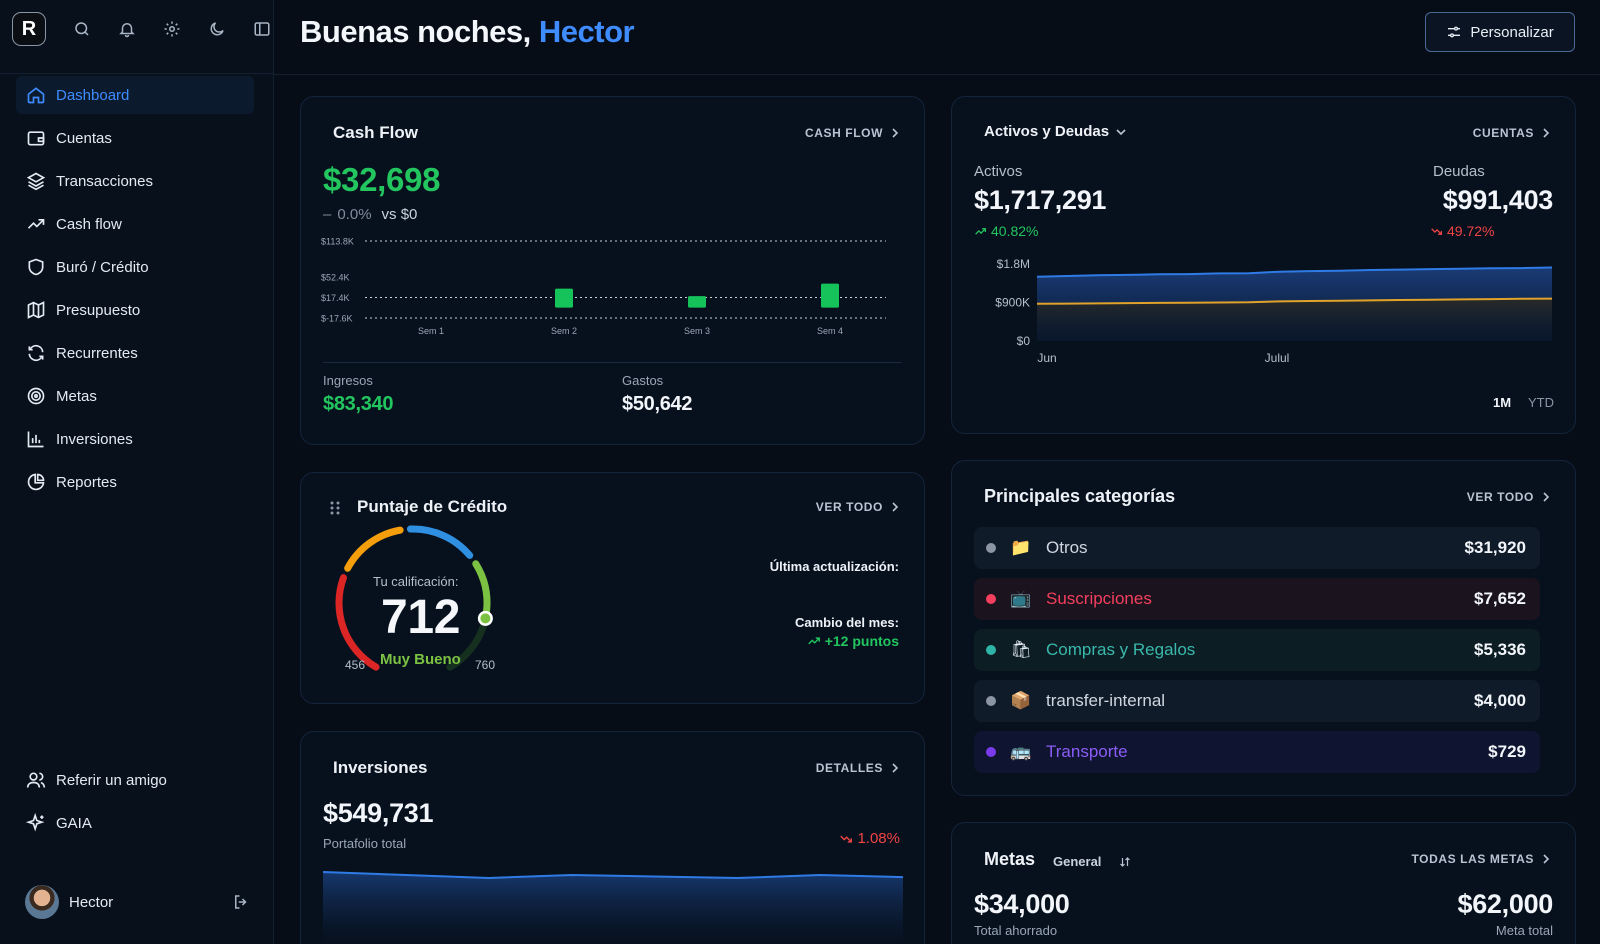 Image resolution: width=1600 pixels, height=944 pixels. Describe the element at coordinates (861, 641) in the screenshot. I see `credit-change-value: +12 puntos` at that location.